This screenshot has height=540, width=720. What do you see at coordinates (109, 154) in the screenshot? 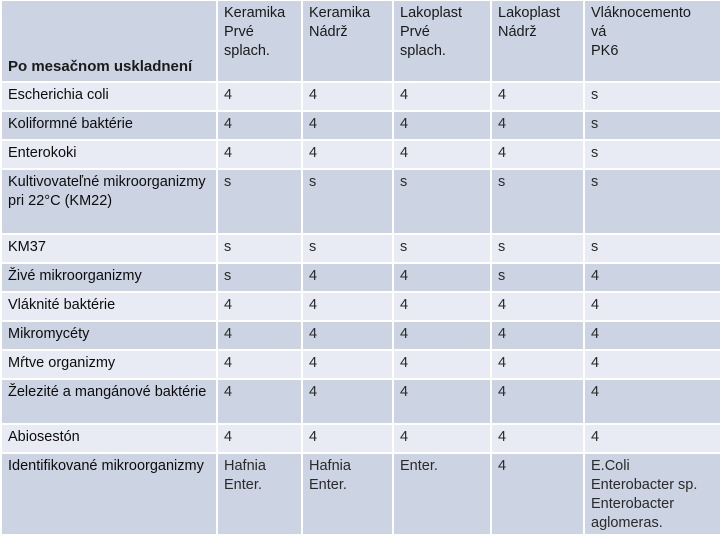
I see `row-label: Enterokoki` at bounding box center [109, 154].